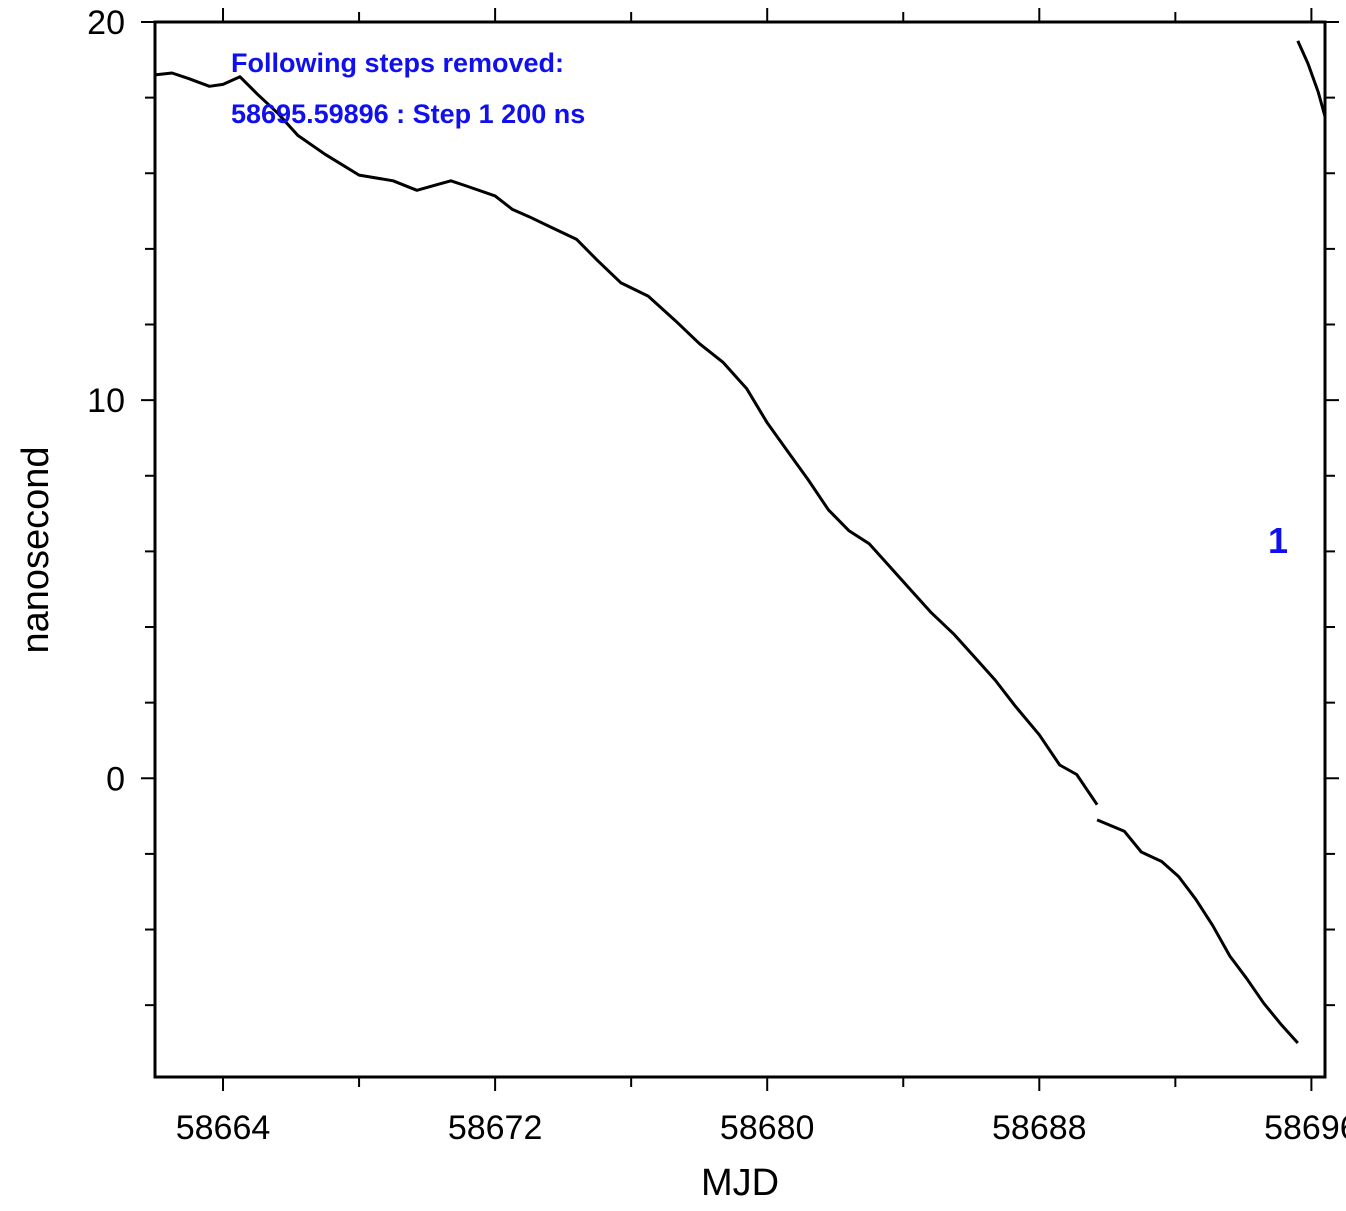  I want to click on steps-removed-heading: Following steps removed:, so click(397, 63).